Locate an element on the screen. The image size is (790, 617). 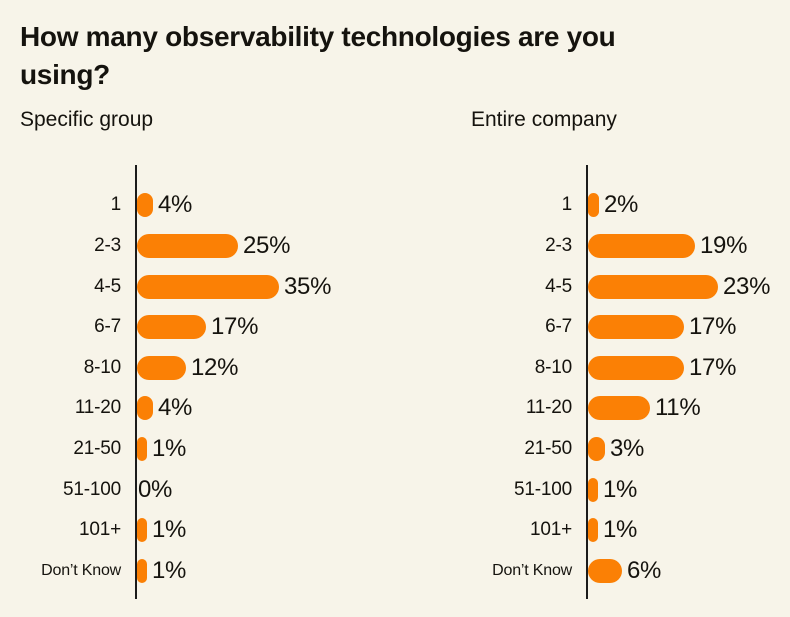
chart-row: 21-50 3% is located at coordinates (620, 449).